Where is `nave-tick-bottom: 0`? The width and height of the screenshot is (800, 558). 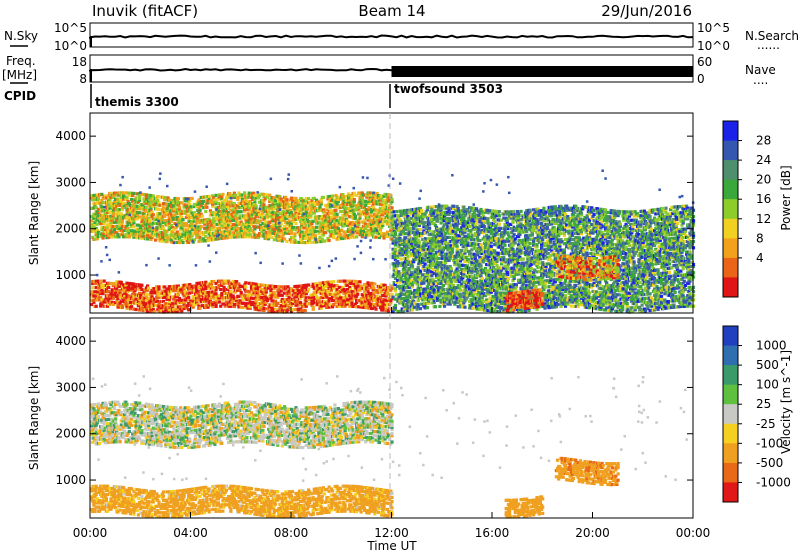
nave-tick-bottom: 0 is located at coordinates (701, 79).